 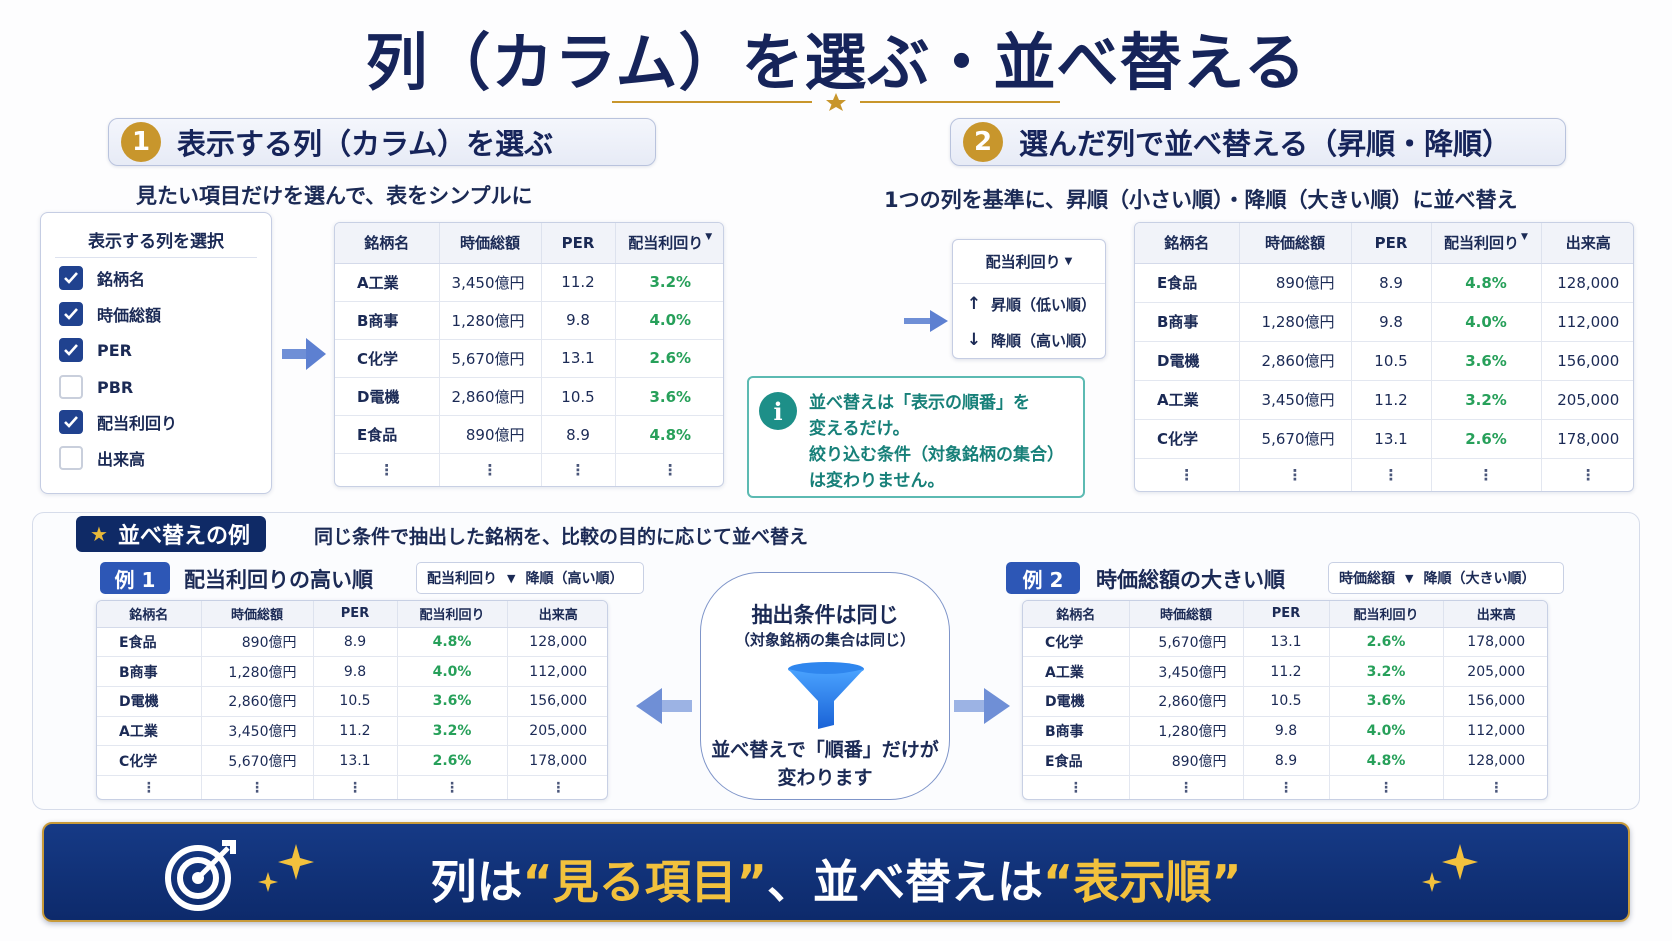 I want to click on table-cell: E食品, so click(x=387, y=434).